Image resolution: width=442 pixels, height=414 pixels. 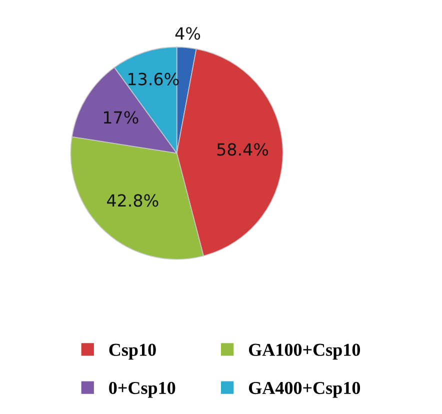 I want to click on legend-label: 0+Csp10, so click(x=142, y=390).